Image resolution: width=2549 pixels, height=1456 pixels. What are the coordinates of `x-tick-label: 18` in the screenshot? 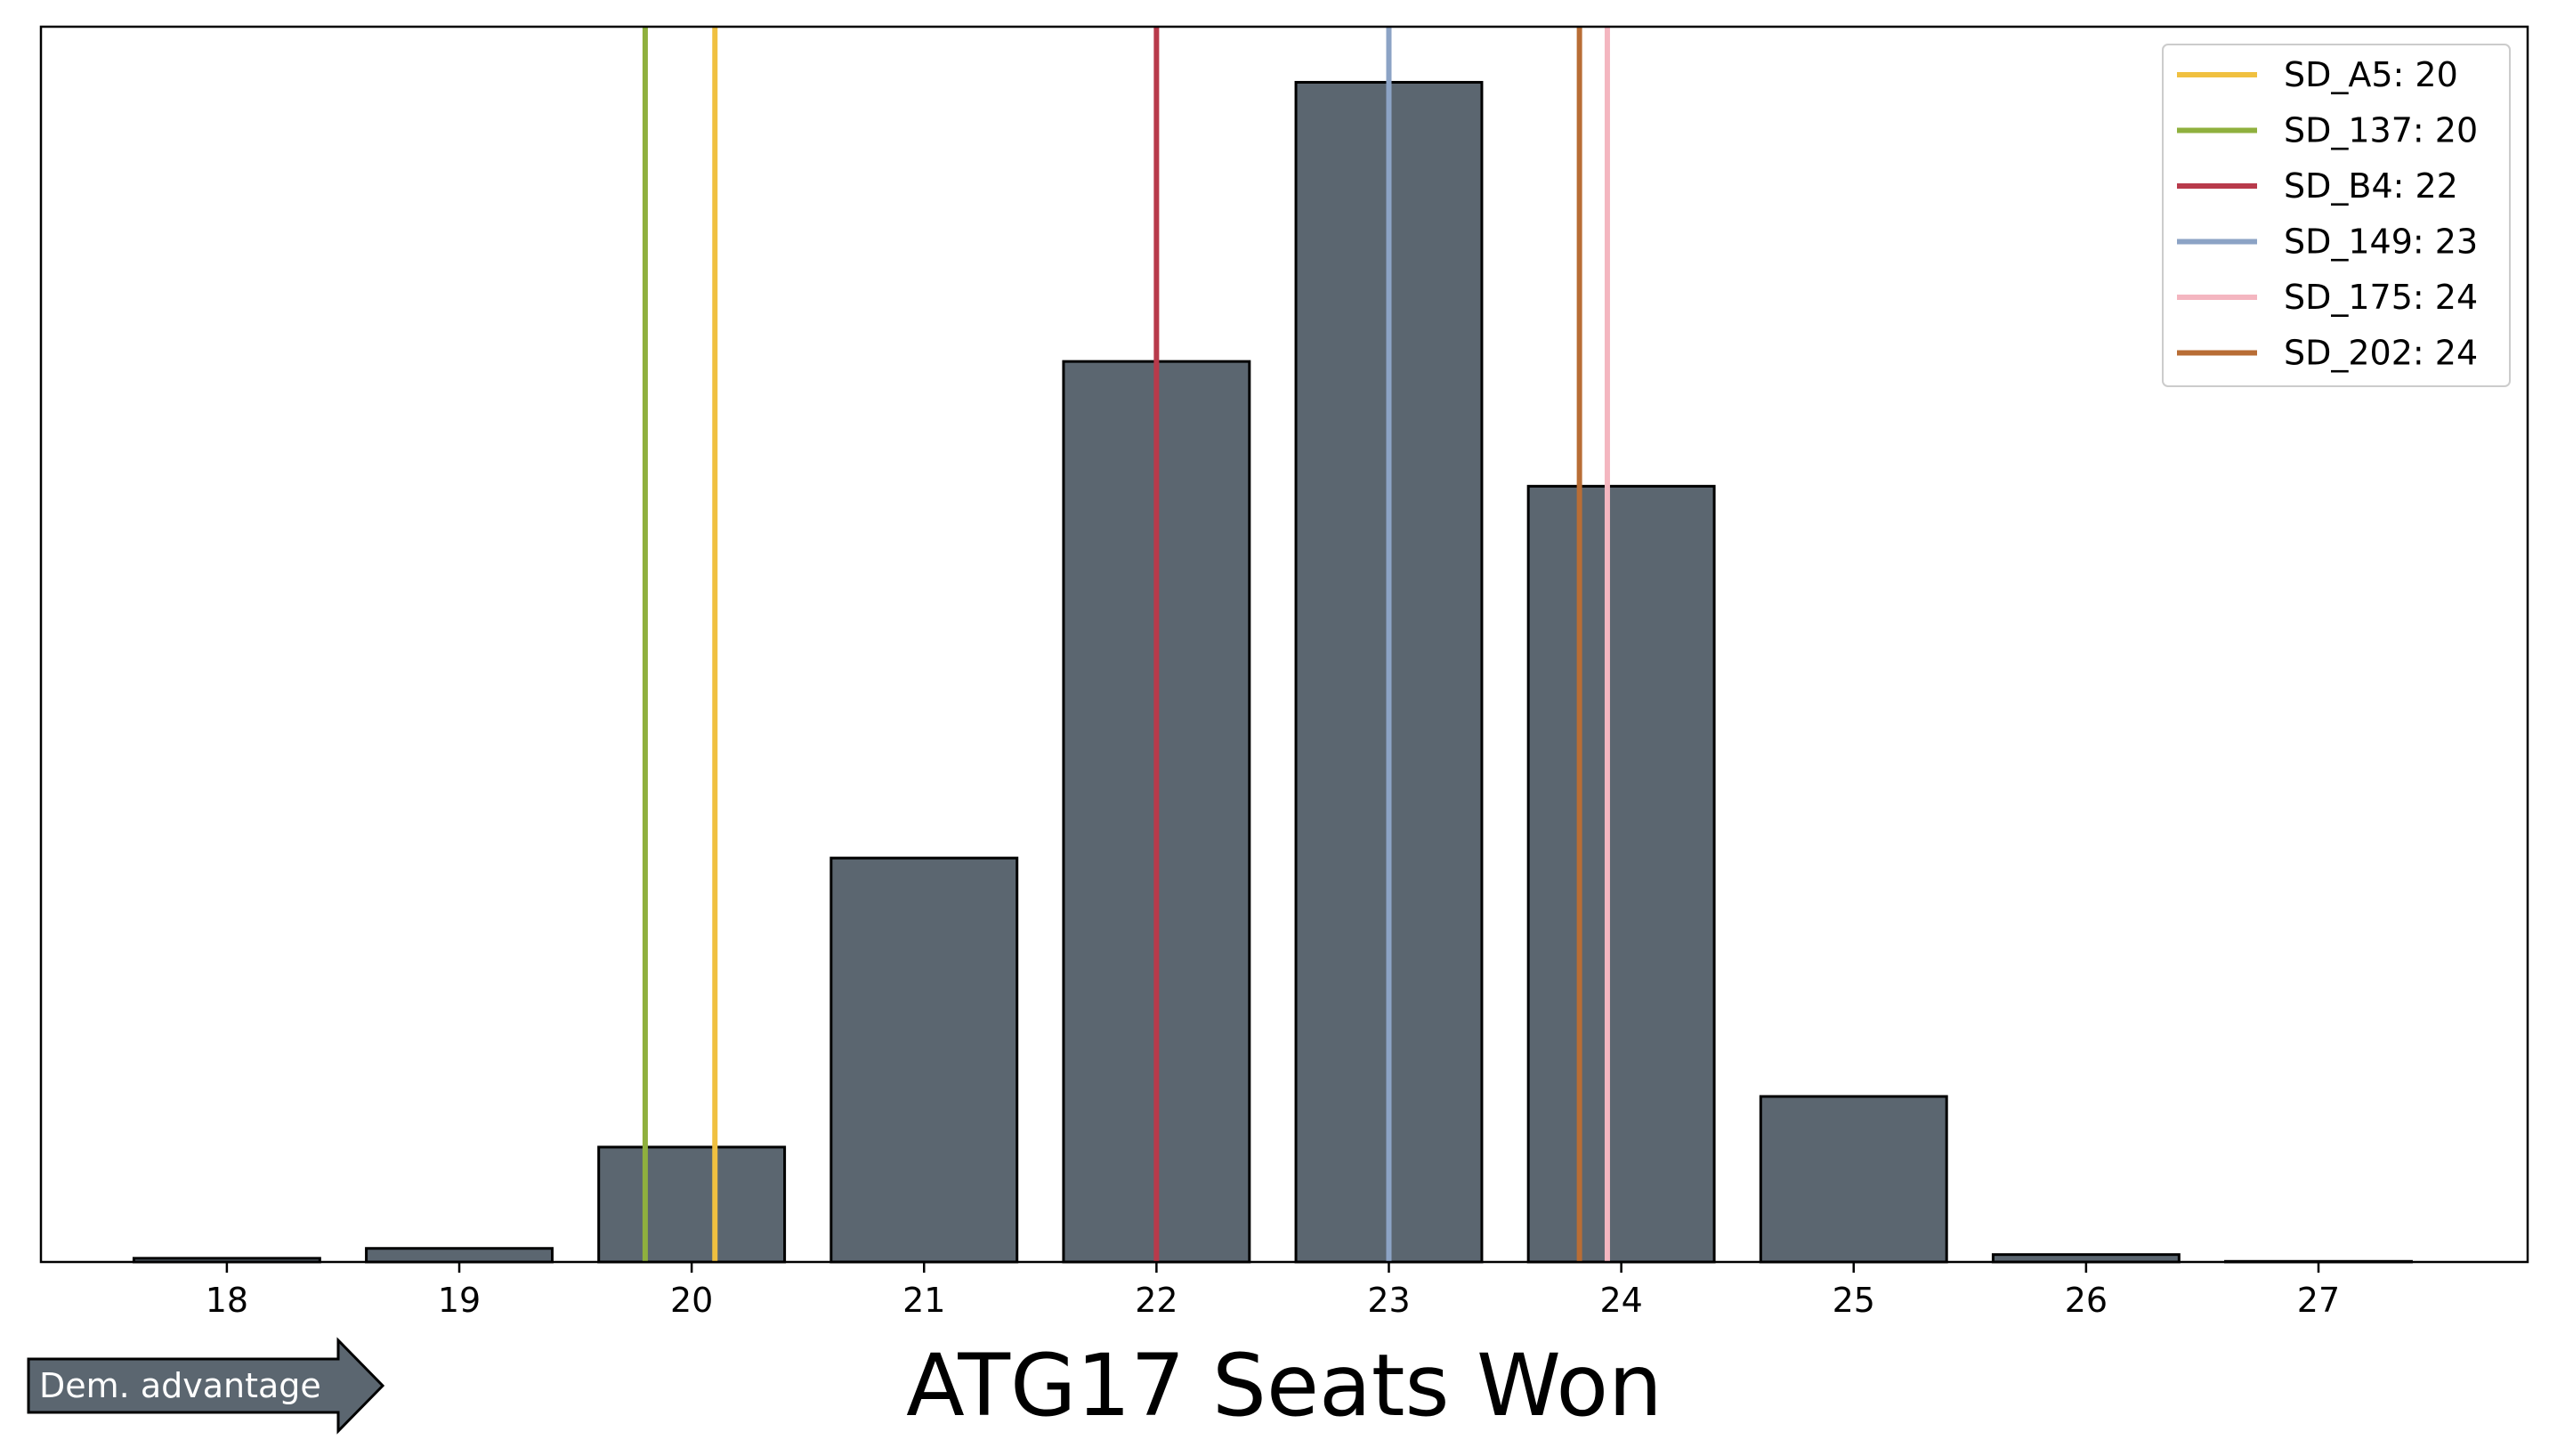 It's located at (227, 1300).